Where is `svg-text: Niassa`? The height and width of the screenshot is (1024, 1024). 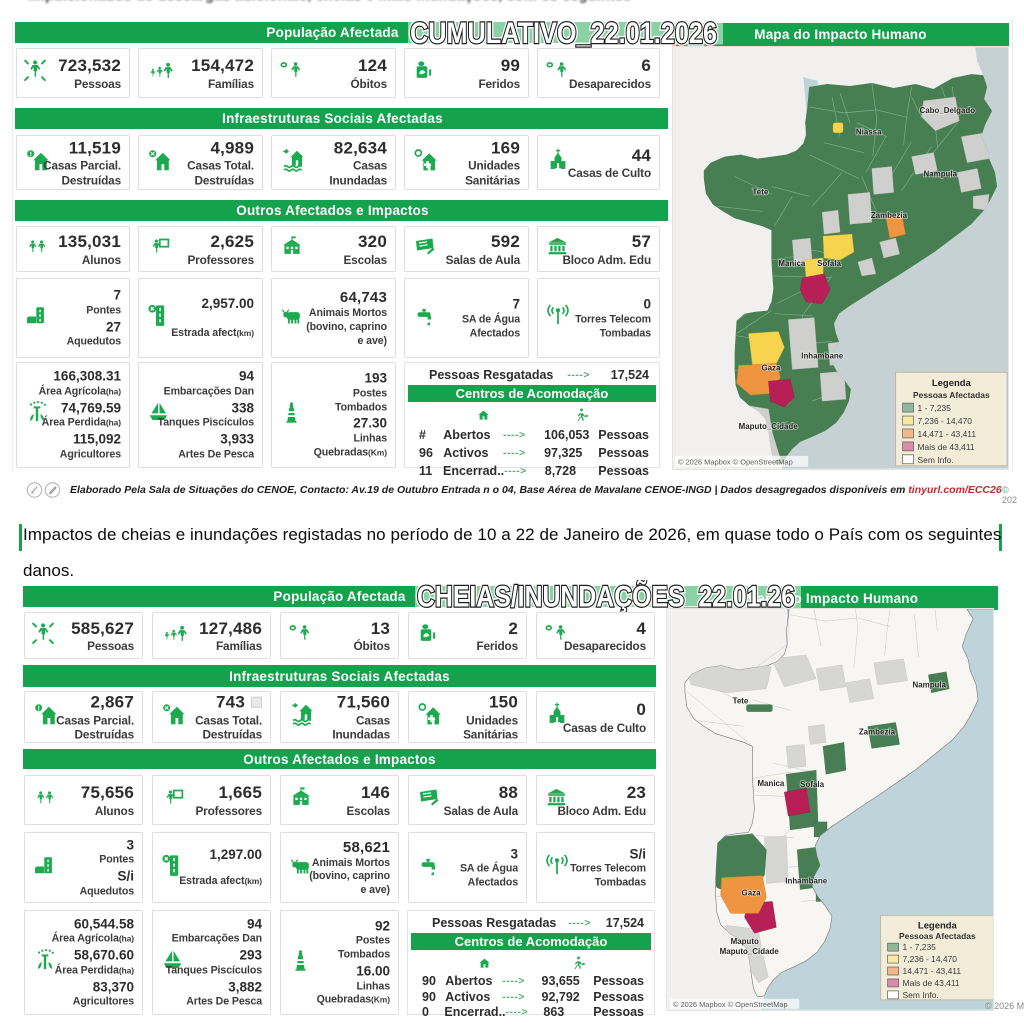
svg-text: Niassa is located at coordinates (869, 132).